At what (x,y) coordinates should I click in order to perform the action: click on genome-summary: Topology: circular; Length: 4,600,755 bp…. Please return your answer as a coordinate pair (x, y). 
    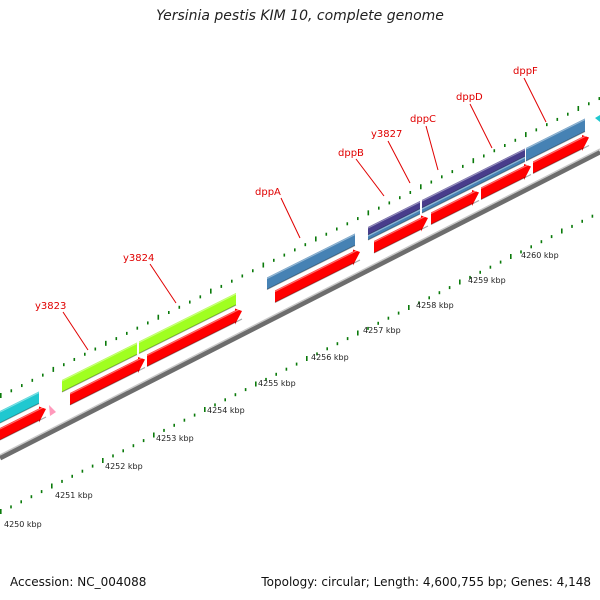
    Looking at the image, I should click on (426, 582).